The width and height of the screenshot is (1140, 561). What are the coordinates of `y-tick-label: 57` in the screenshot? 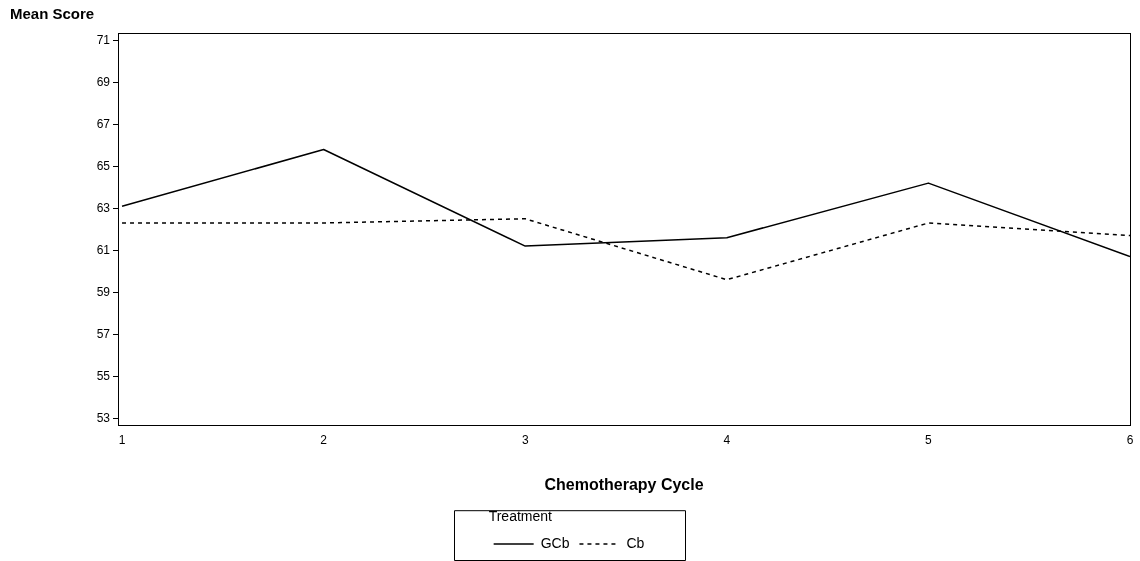 It's located at (103, 333).